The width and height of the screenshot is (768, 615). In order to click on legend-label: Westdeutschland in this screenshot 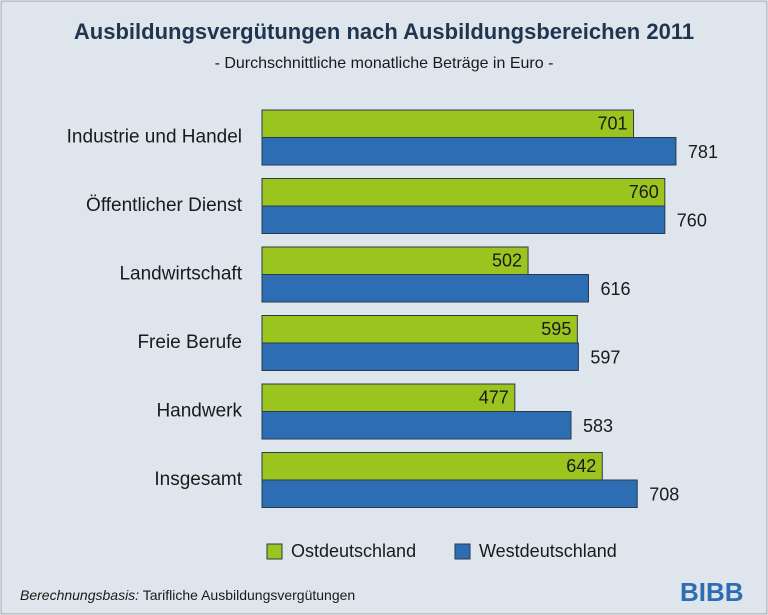, I will do `click(548, 551)`.